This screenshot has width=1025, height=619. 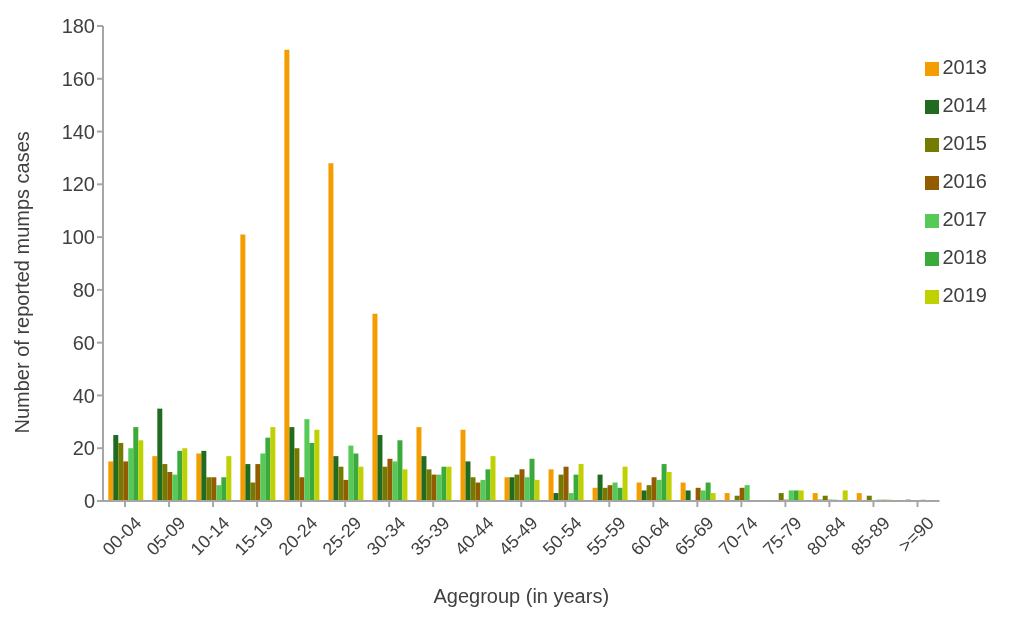 I want to click on legend-label: 2013, so click(x=964, y=67).